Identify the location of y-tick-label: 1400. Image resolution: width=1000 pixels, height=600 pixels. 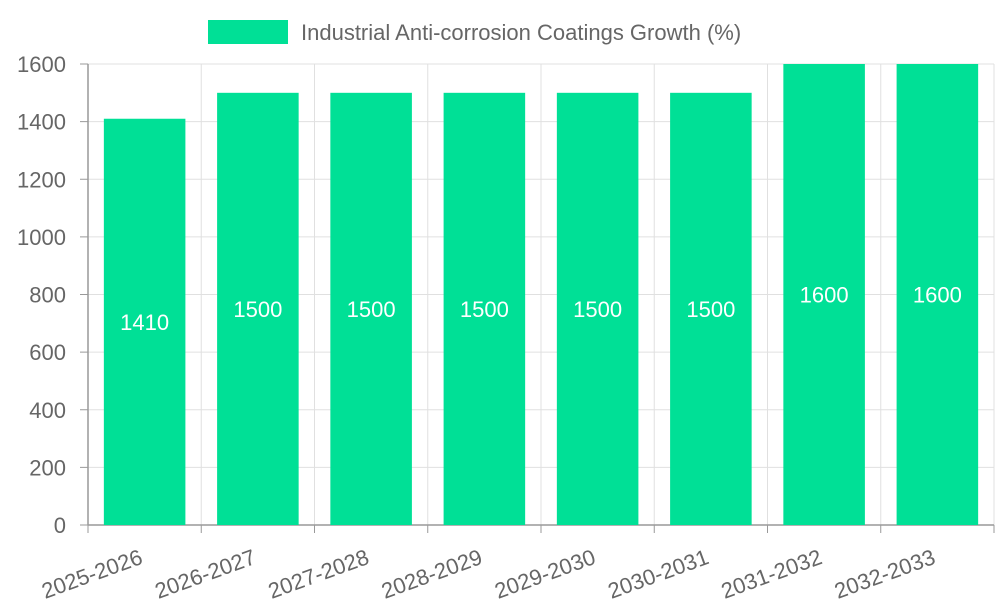
(41, 122).